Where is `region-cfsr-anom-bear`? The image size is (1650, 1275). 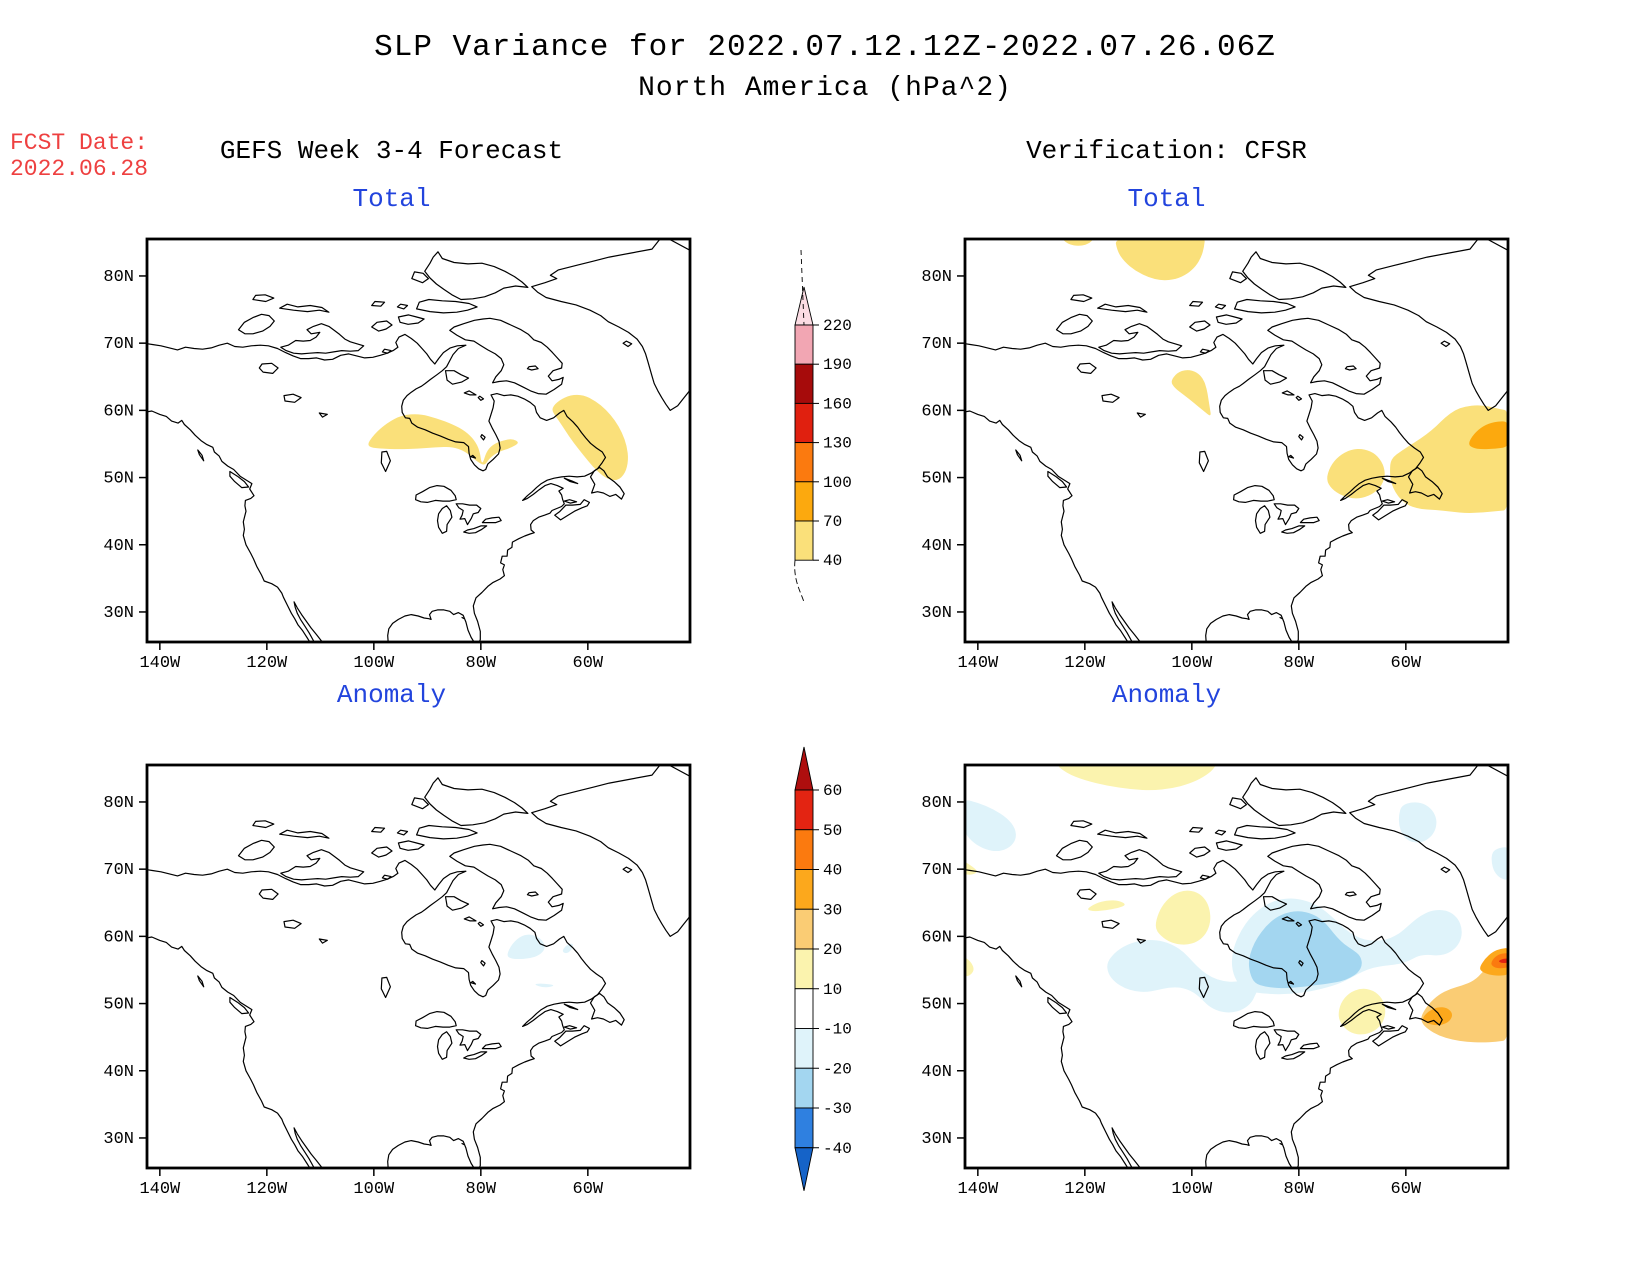 region-cfsr-anom-bear is located at coordinates (1106, 906).